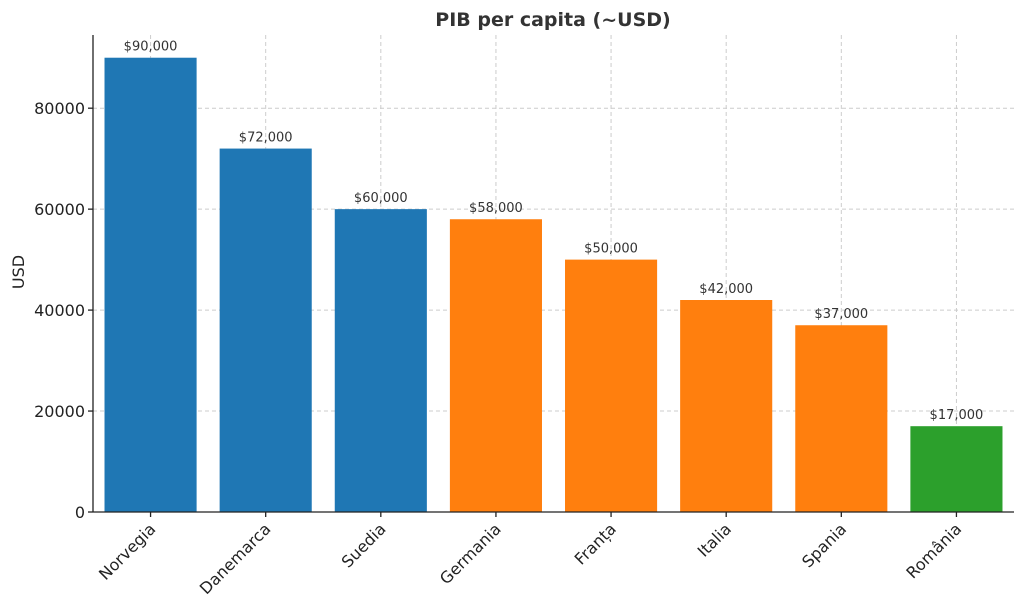  I want to click on bar-value-label: $72,000, so click(266, 138).